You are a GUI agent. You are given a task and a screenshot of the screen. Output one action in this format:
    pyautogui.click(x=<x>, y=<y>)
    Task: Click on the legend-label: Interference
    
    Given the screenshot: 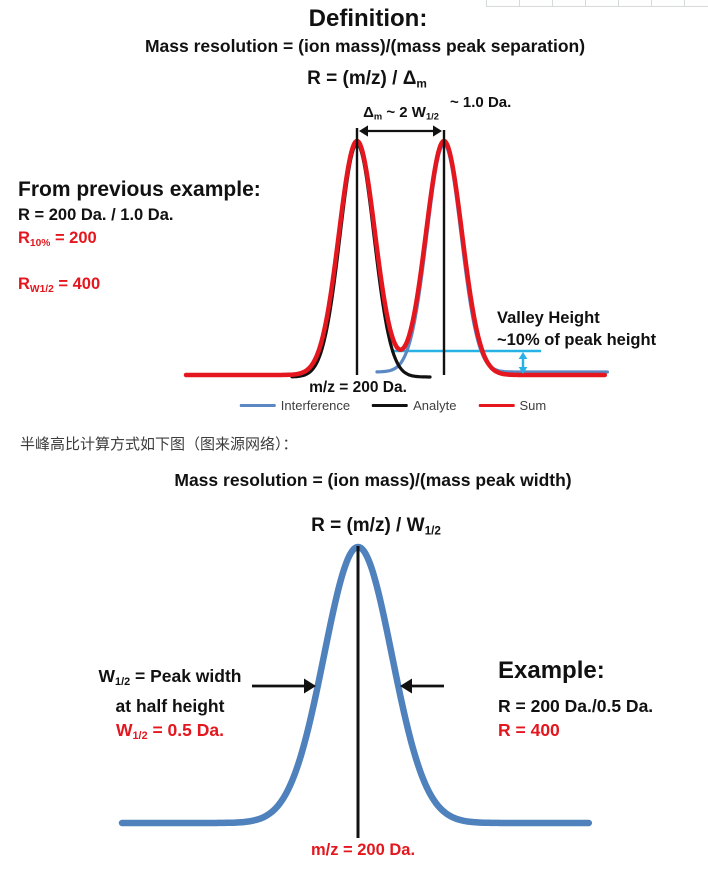 What is the action you would take?
    pyautogui.click(x=315, y=405)
    